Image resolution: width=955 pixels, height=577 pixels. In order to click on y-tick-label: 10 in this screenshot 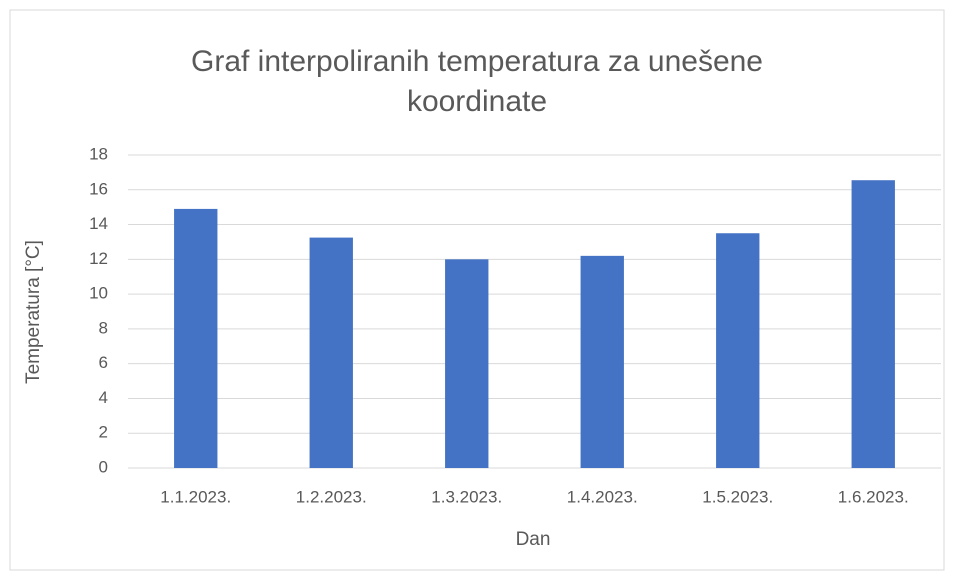, I will do `click(98, 293)`.